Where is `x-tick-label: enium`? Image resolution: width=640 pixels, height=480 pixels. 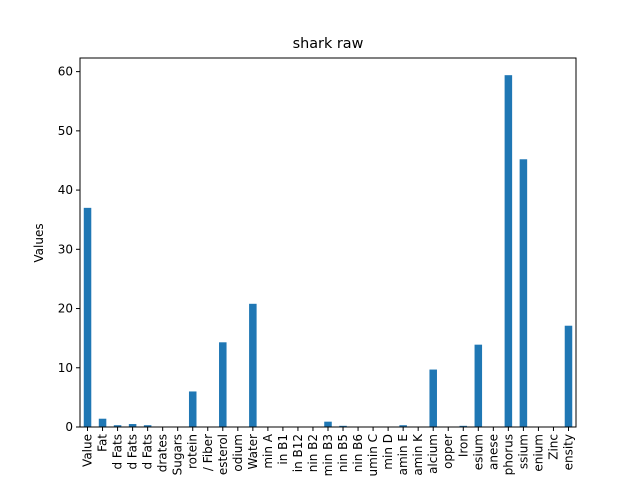 x-tick-label: enium is located at coordinates (538, 453).